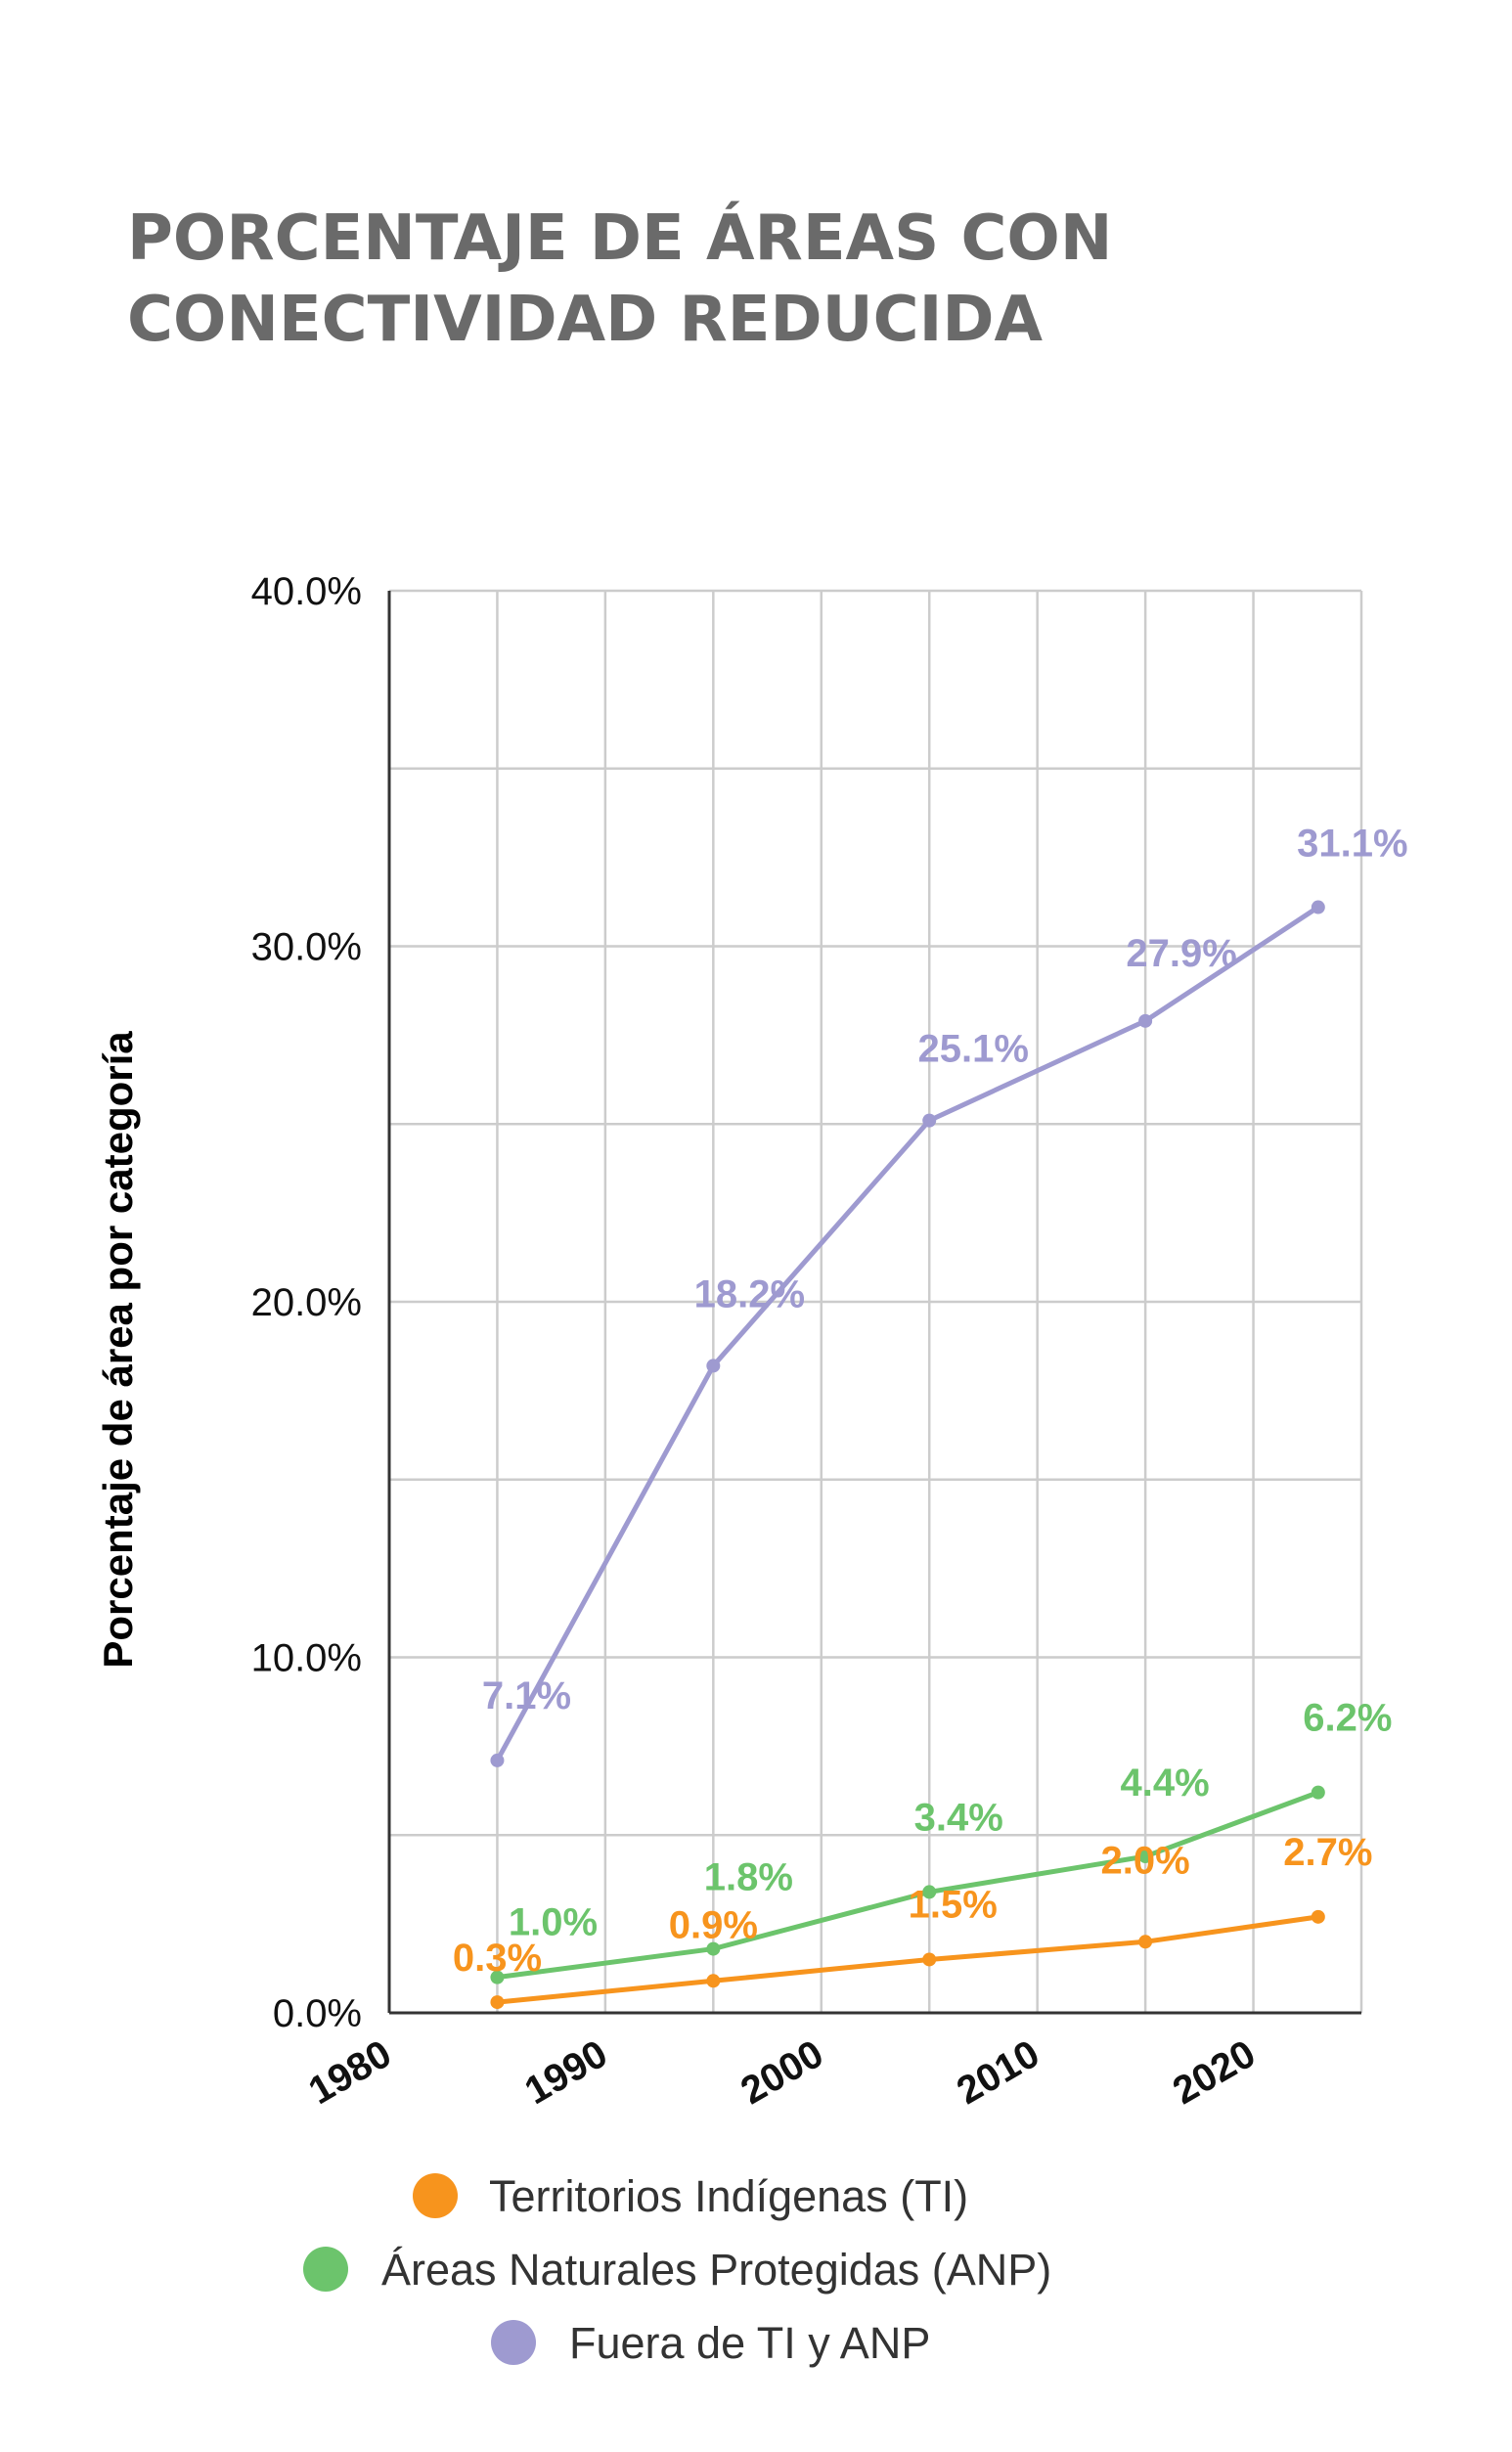 The image size is (1512, 2452). What do you see at coordinates (974, 1050) in the screenshot?
I see `data-label: 25.1%` at bounding box center [974, 1050].